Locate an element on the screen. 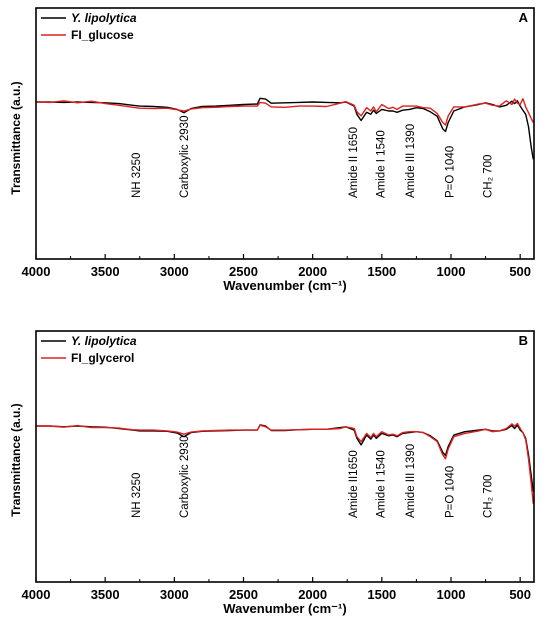 The width and height of the screenshot is (550, 627). panel-letter: B is located at coordinates (523, 340).